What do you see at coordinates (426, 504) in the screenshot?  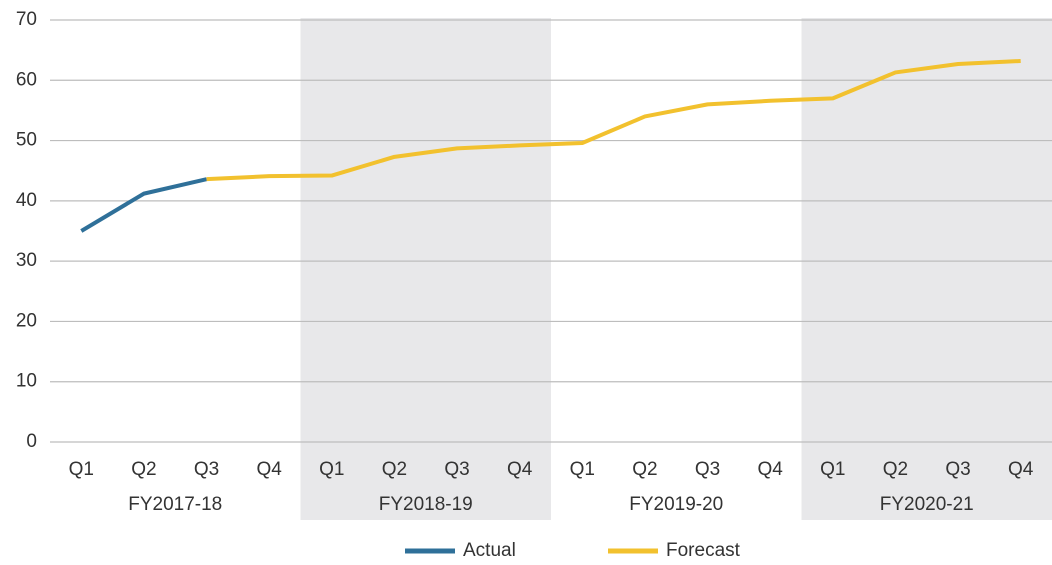 I see `group-label: FY2018-19` at bounding box center [426, 504].